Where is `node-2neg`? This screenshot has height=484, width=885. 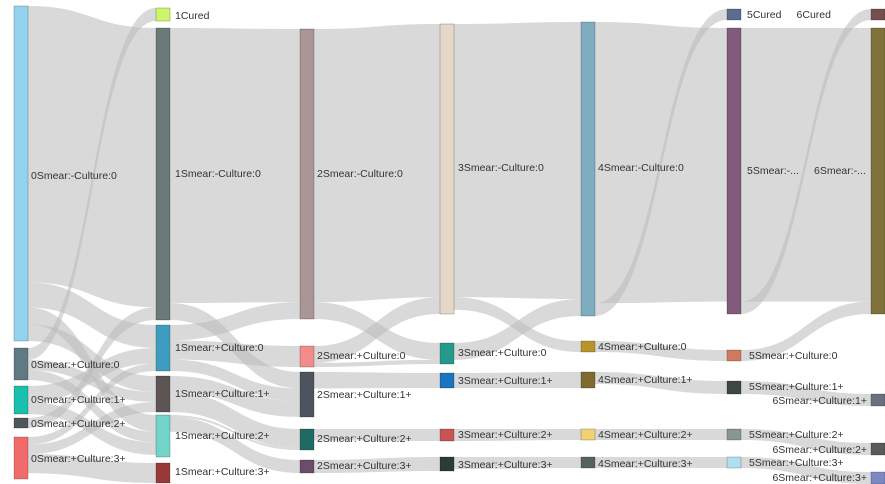
node-2neg is located at coordinates (307, 174).